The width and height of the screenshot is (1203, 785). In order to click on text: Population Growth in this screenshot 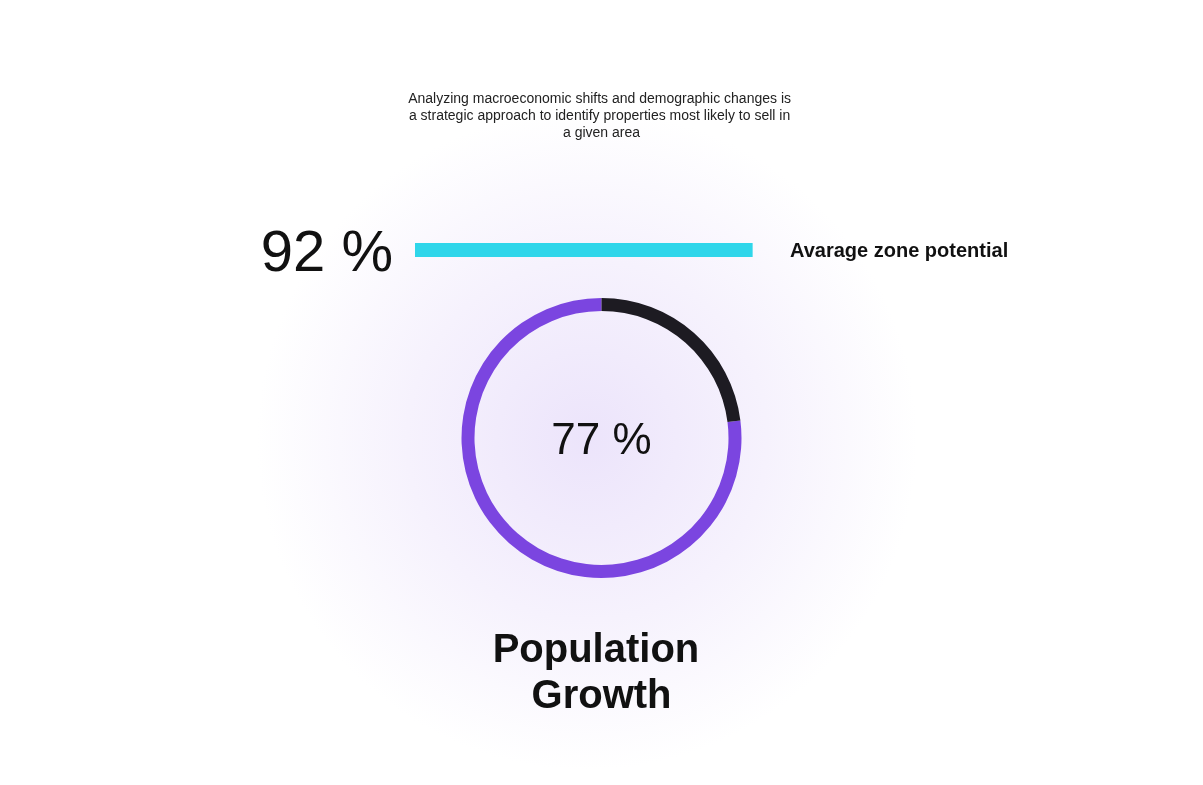, I will do `click(601, 671)`.